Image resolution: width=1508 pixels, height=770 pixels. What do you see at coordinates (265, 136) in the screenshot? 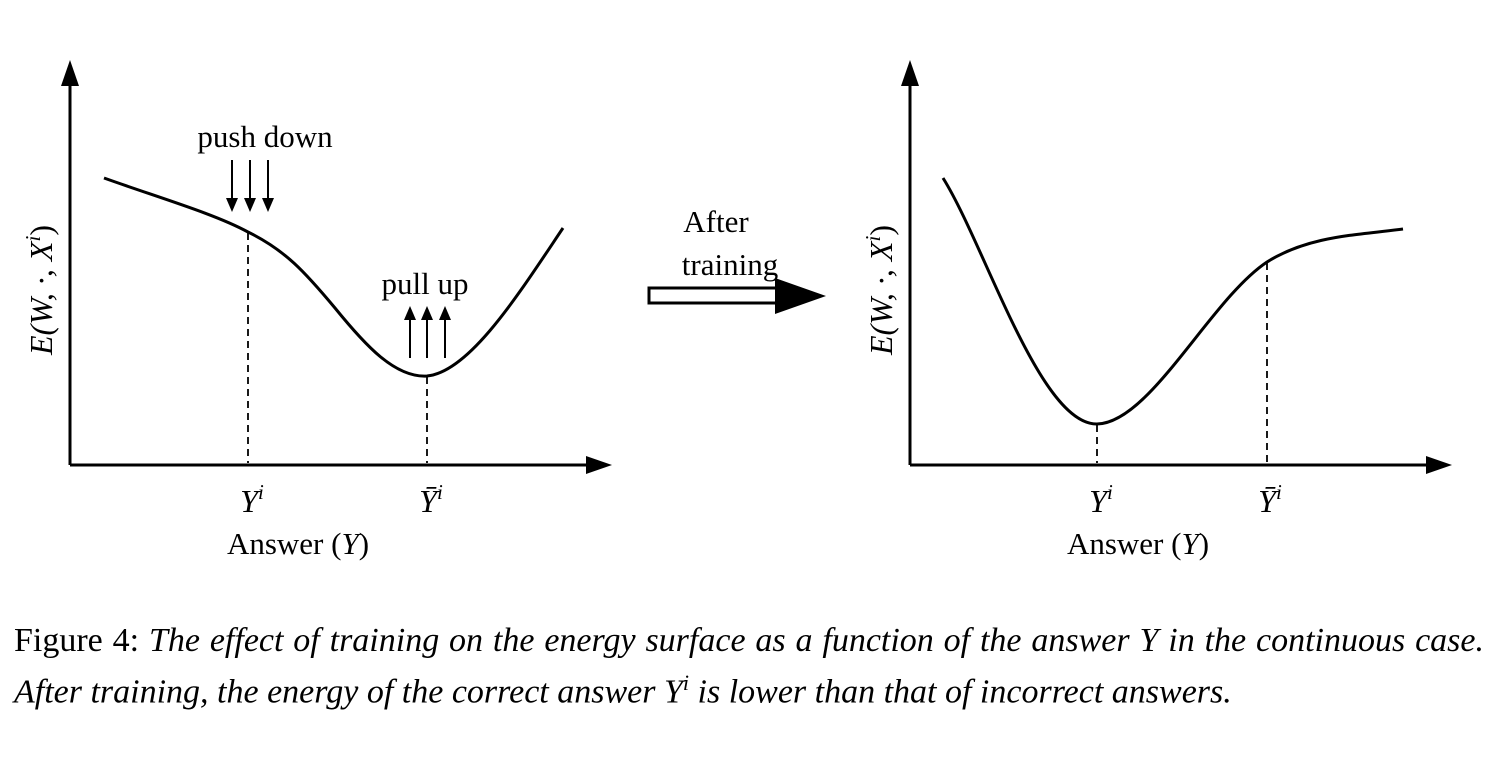
I see `push-down-label: push down` at bounding box center [265, 136].